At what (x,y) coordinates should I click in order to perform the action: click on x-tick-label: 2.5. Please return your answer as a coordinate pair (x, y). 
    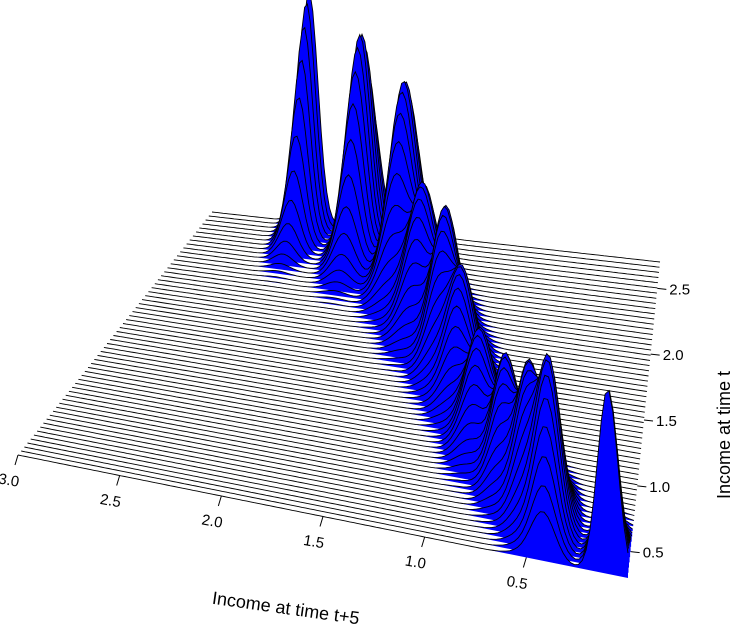
    Looking at the image, I should click on (110, 501).